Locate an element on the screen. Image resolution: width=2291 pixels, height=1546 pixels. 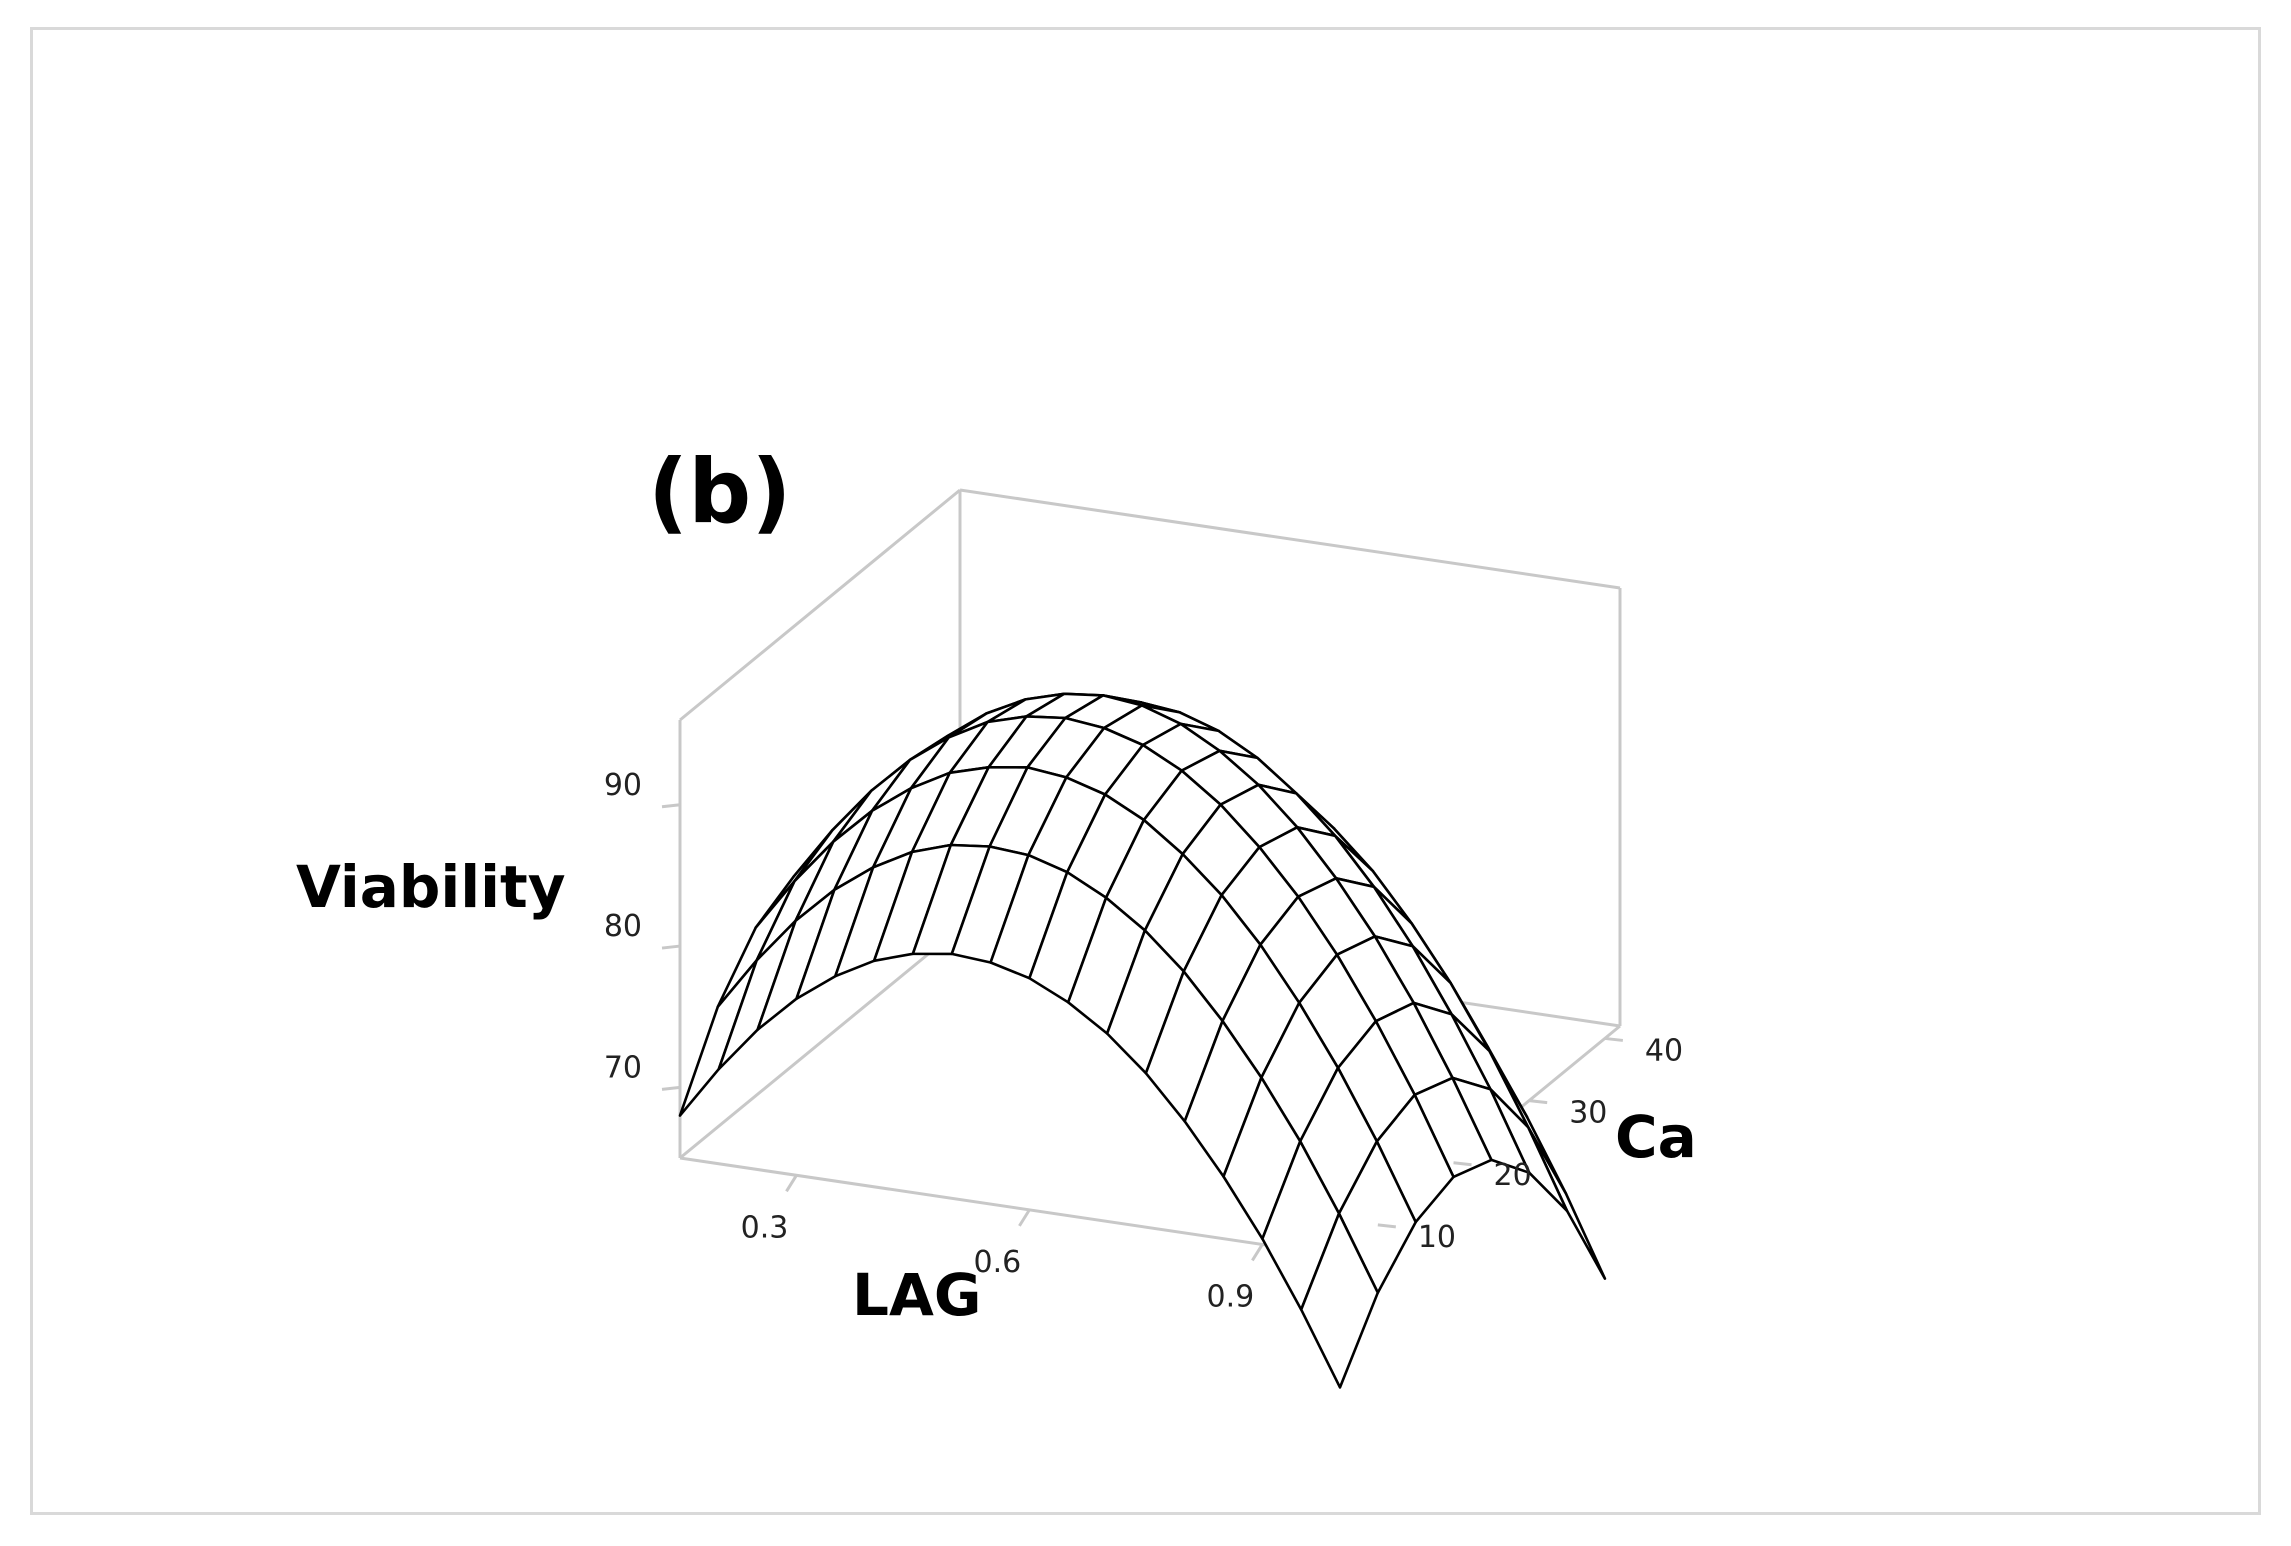
y-tick-label: 40 is located at coordinates (1664, 1050).